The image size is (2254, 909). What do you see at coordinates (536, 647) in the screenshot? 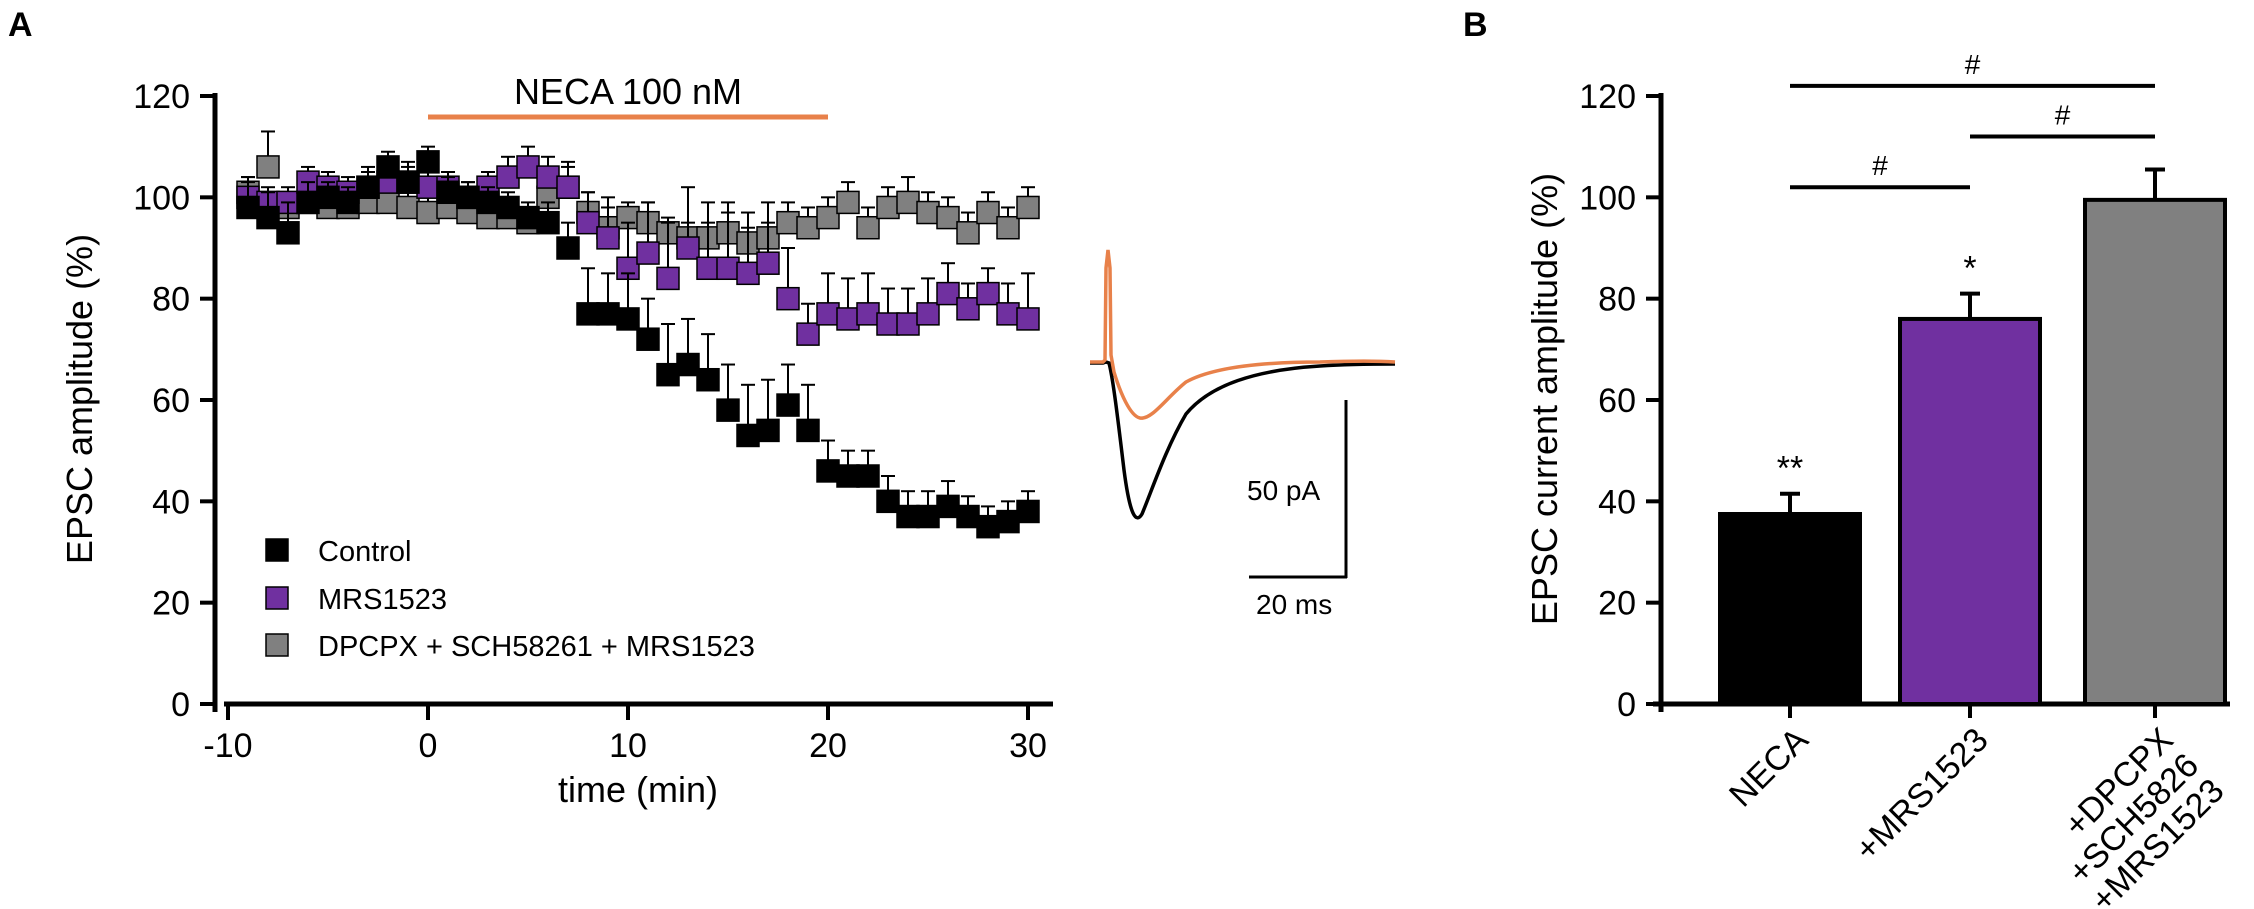
I see `legend-label-dpcpx: DPCPX + SCH58261 + MRS1523` at bounding box center [536, 647].